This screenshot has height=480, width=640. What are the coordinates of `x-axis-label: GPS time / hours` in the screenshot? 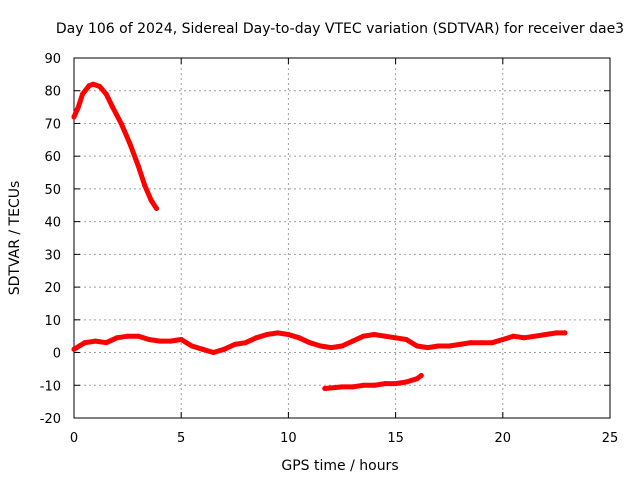 It's located at (339, 466).